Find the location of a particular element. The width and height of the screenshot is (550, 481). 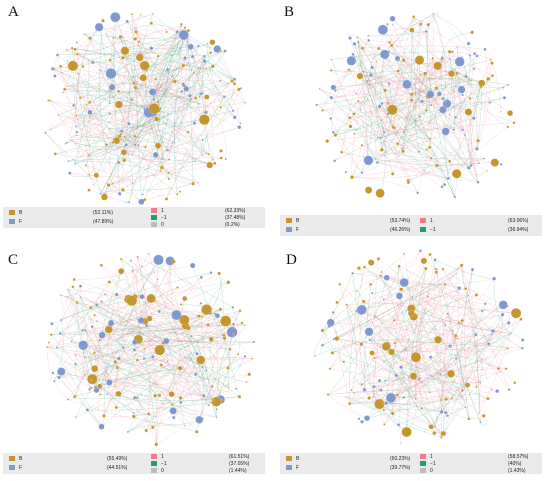

network-graph is located at coordinates (416, 105).